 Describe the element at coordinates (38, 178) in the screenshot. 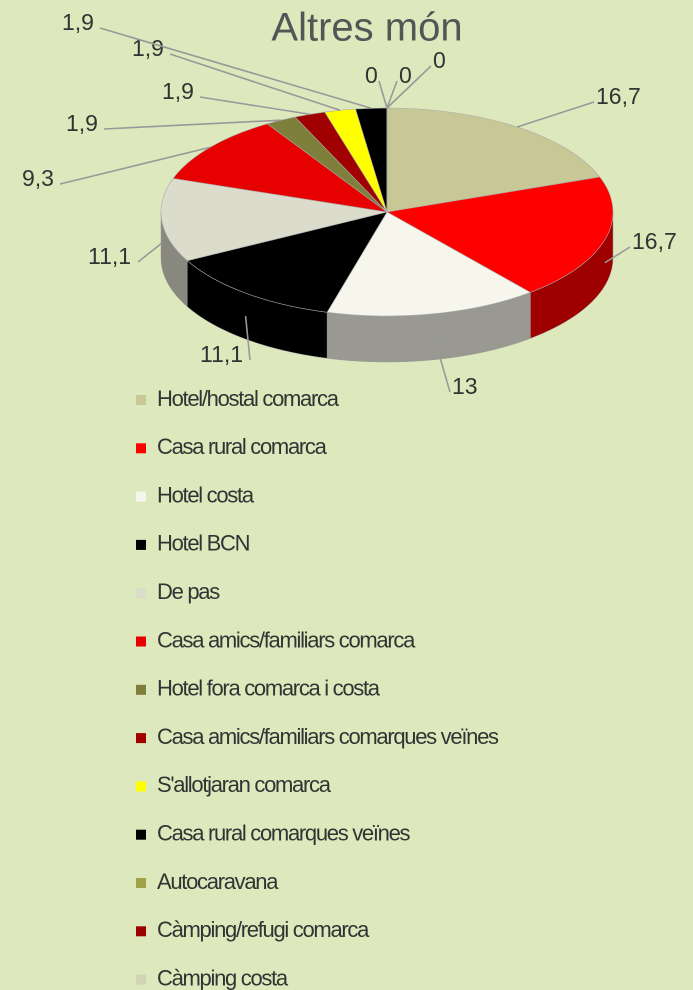

I see `data-label: 9,3` at that location.